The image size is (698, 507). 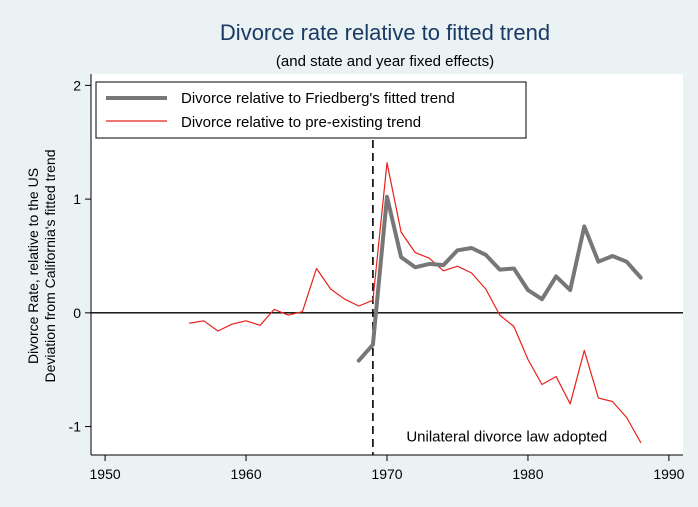 I want to click on chart-subtitle: (and state and year fixed effects), so click(x=385, y=61).